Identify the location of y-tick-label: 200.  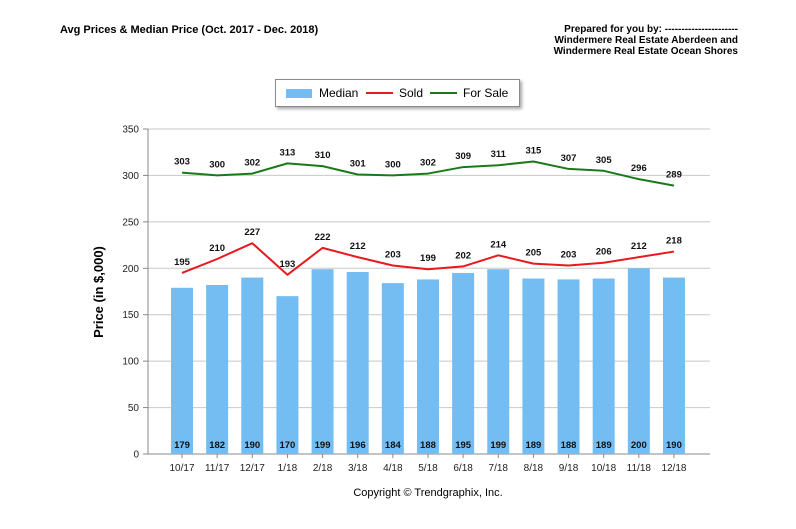
(130, 269).